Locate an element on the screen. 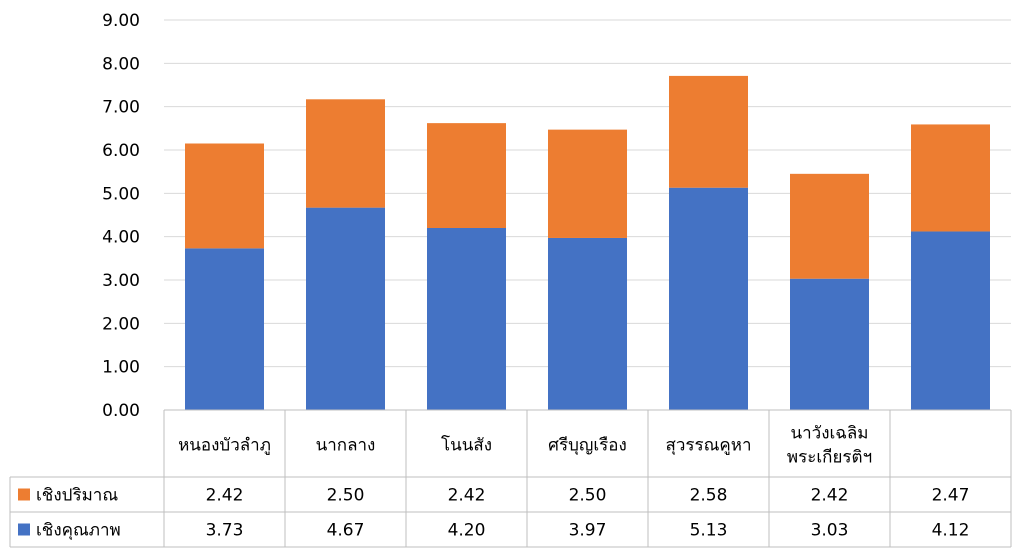 This screenshot has width=1026, height=549. category-label: โนนสัง is located at coordinates (466, 445).